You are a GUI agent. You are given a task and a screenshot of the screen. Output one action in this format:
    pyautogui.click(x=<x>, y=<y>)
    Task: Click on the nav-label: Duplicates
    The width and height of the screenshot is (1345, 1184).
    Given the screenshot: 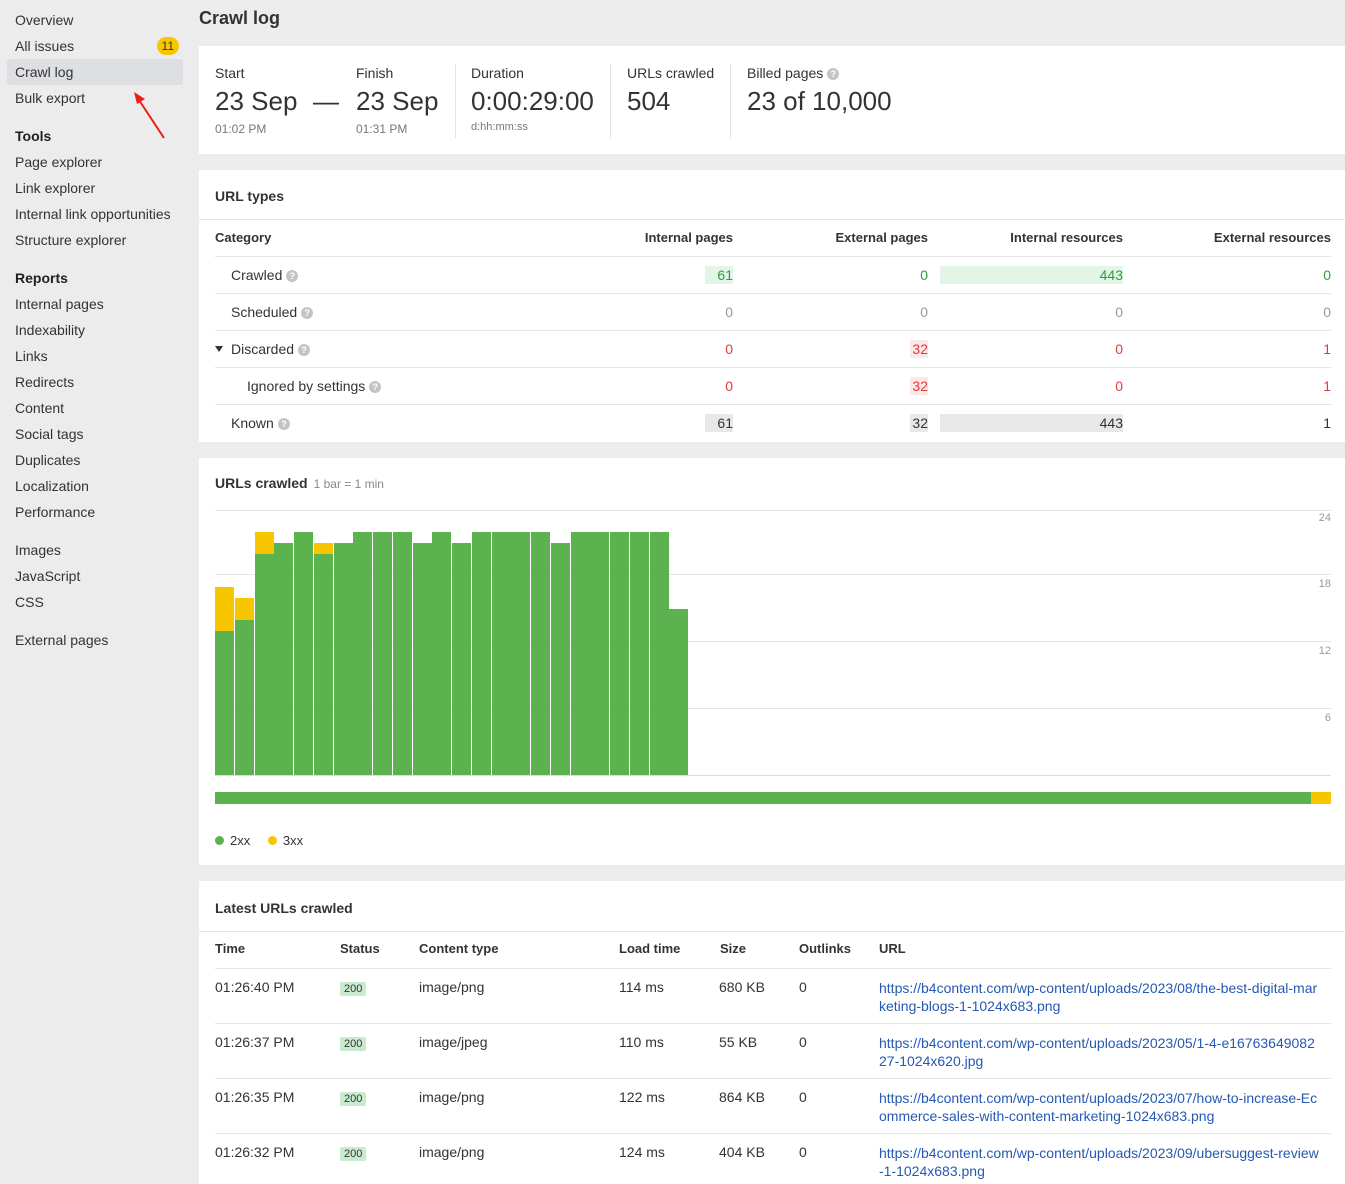 What is the action you would take?
    pyautogui.click(x=48, y=460)
    